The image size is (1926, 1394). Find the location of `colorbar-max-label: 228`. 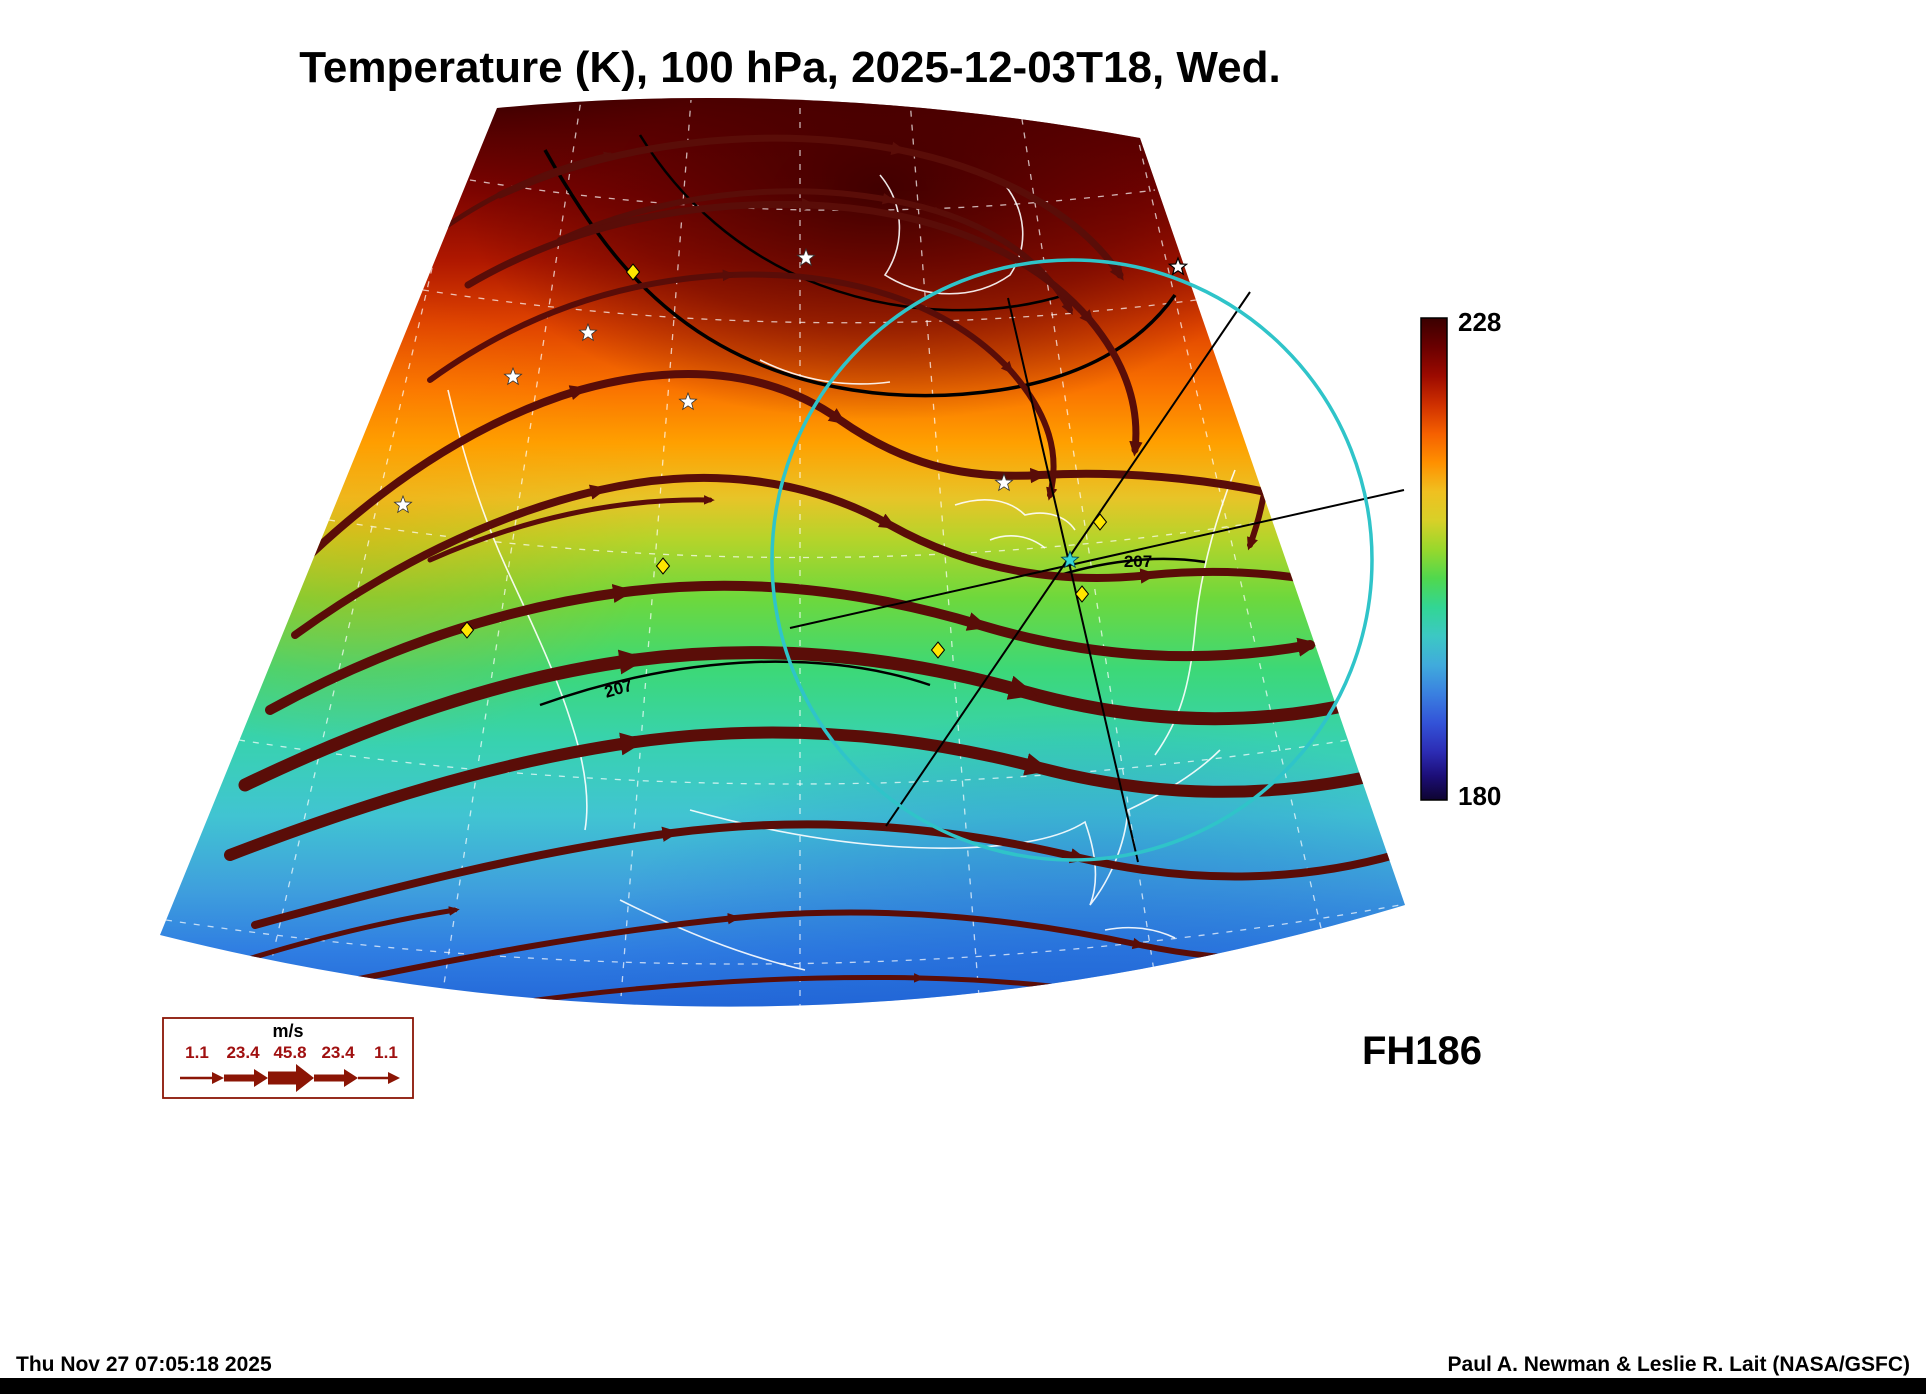

colorbar-max-label: 228 is located at coordinates (1479, 322).